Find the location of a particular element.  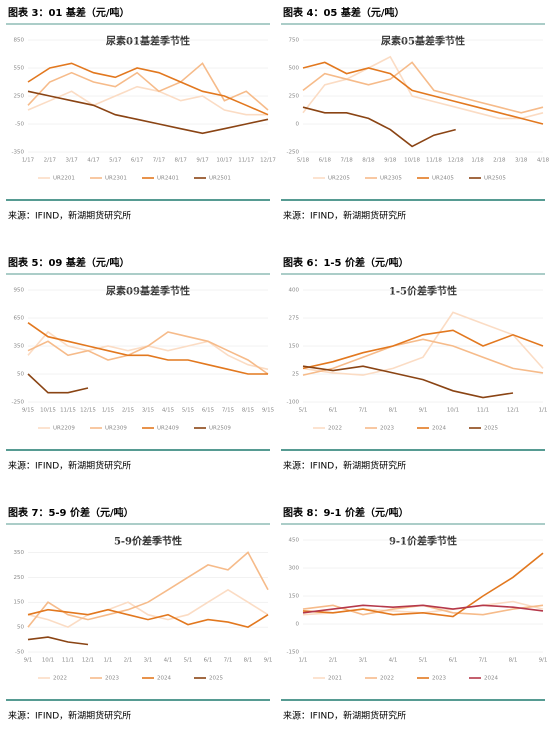

x-tick-label: 1/18 is located at coordinates (477, 161).